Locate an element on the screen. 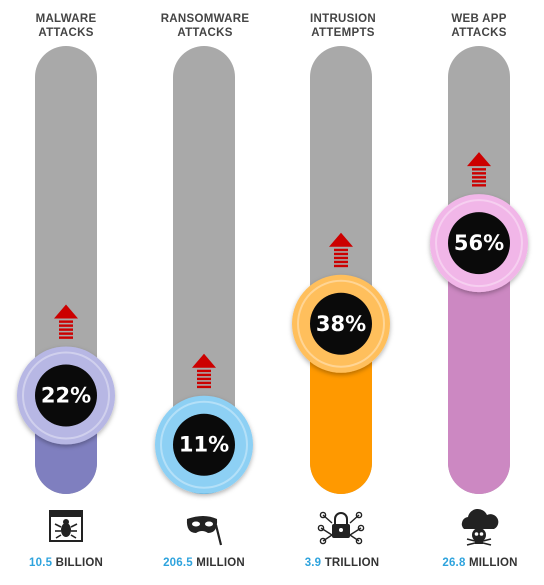 The image size is (544, 585). stat-number: 3.9 is located at coordinates (313, 563).